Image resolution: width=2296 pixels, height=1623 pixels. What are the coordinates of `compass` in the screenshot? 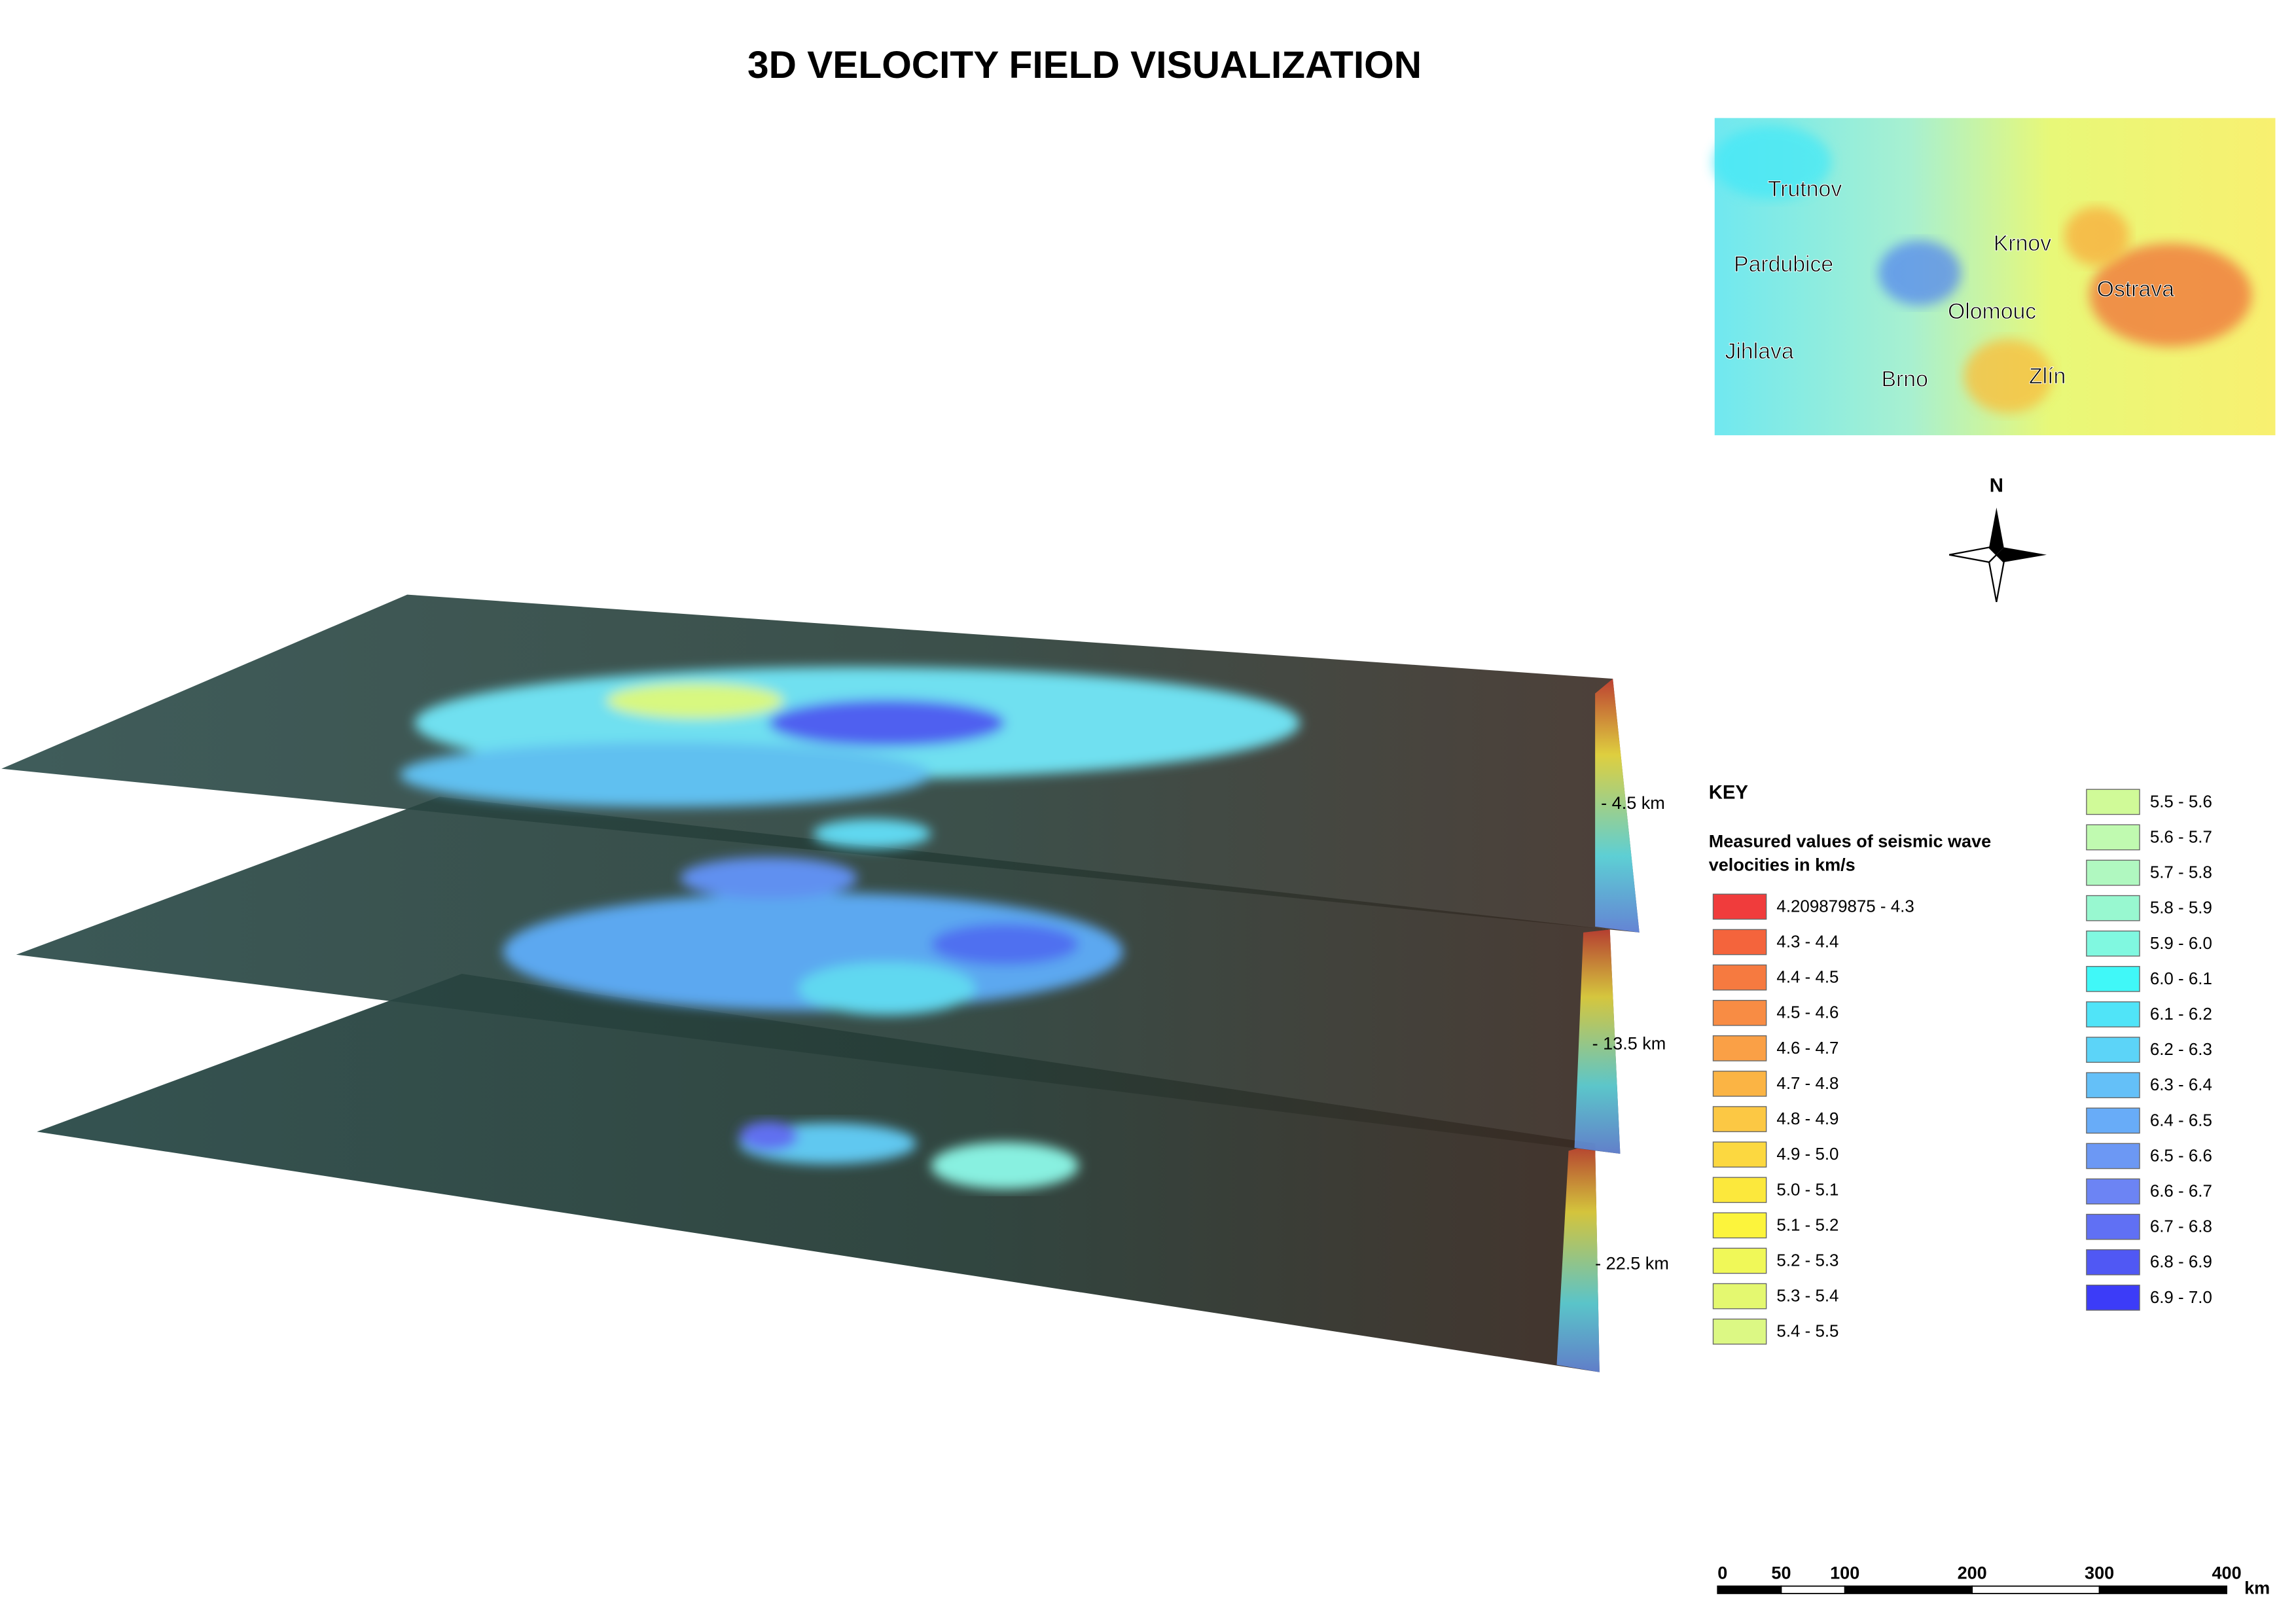 It's located at (1998, 555).